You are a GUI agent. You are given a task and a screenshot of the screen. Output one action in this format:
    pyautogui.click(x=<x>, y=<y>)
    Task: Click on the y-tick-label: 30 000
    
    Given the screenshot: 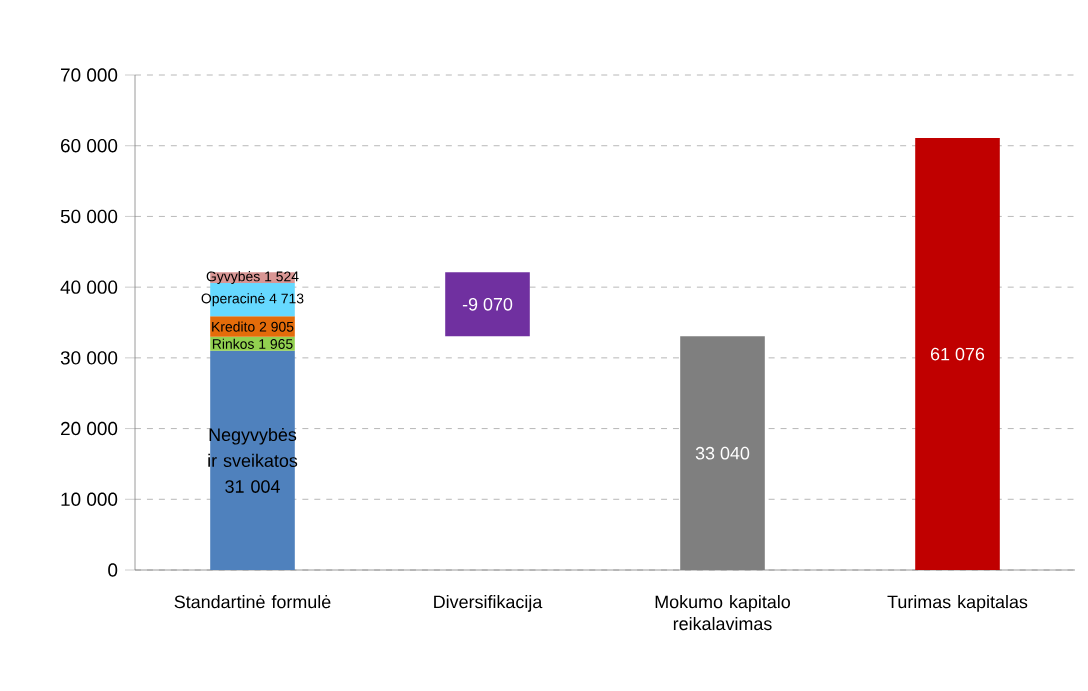 What is the action you would take?
    pyautogui.click(x=89, y=358)
    